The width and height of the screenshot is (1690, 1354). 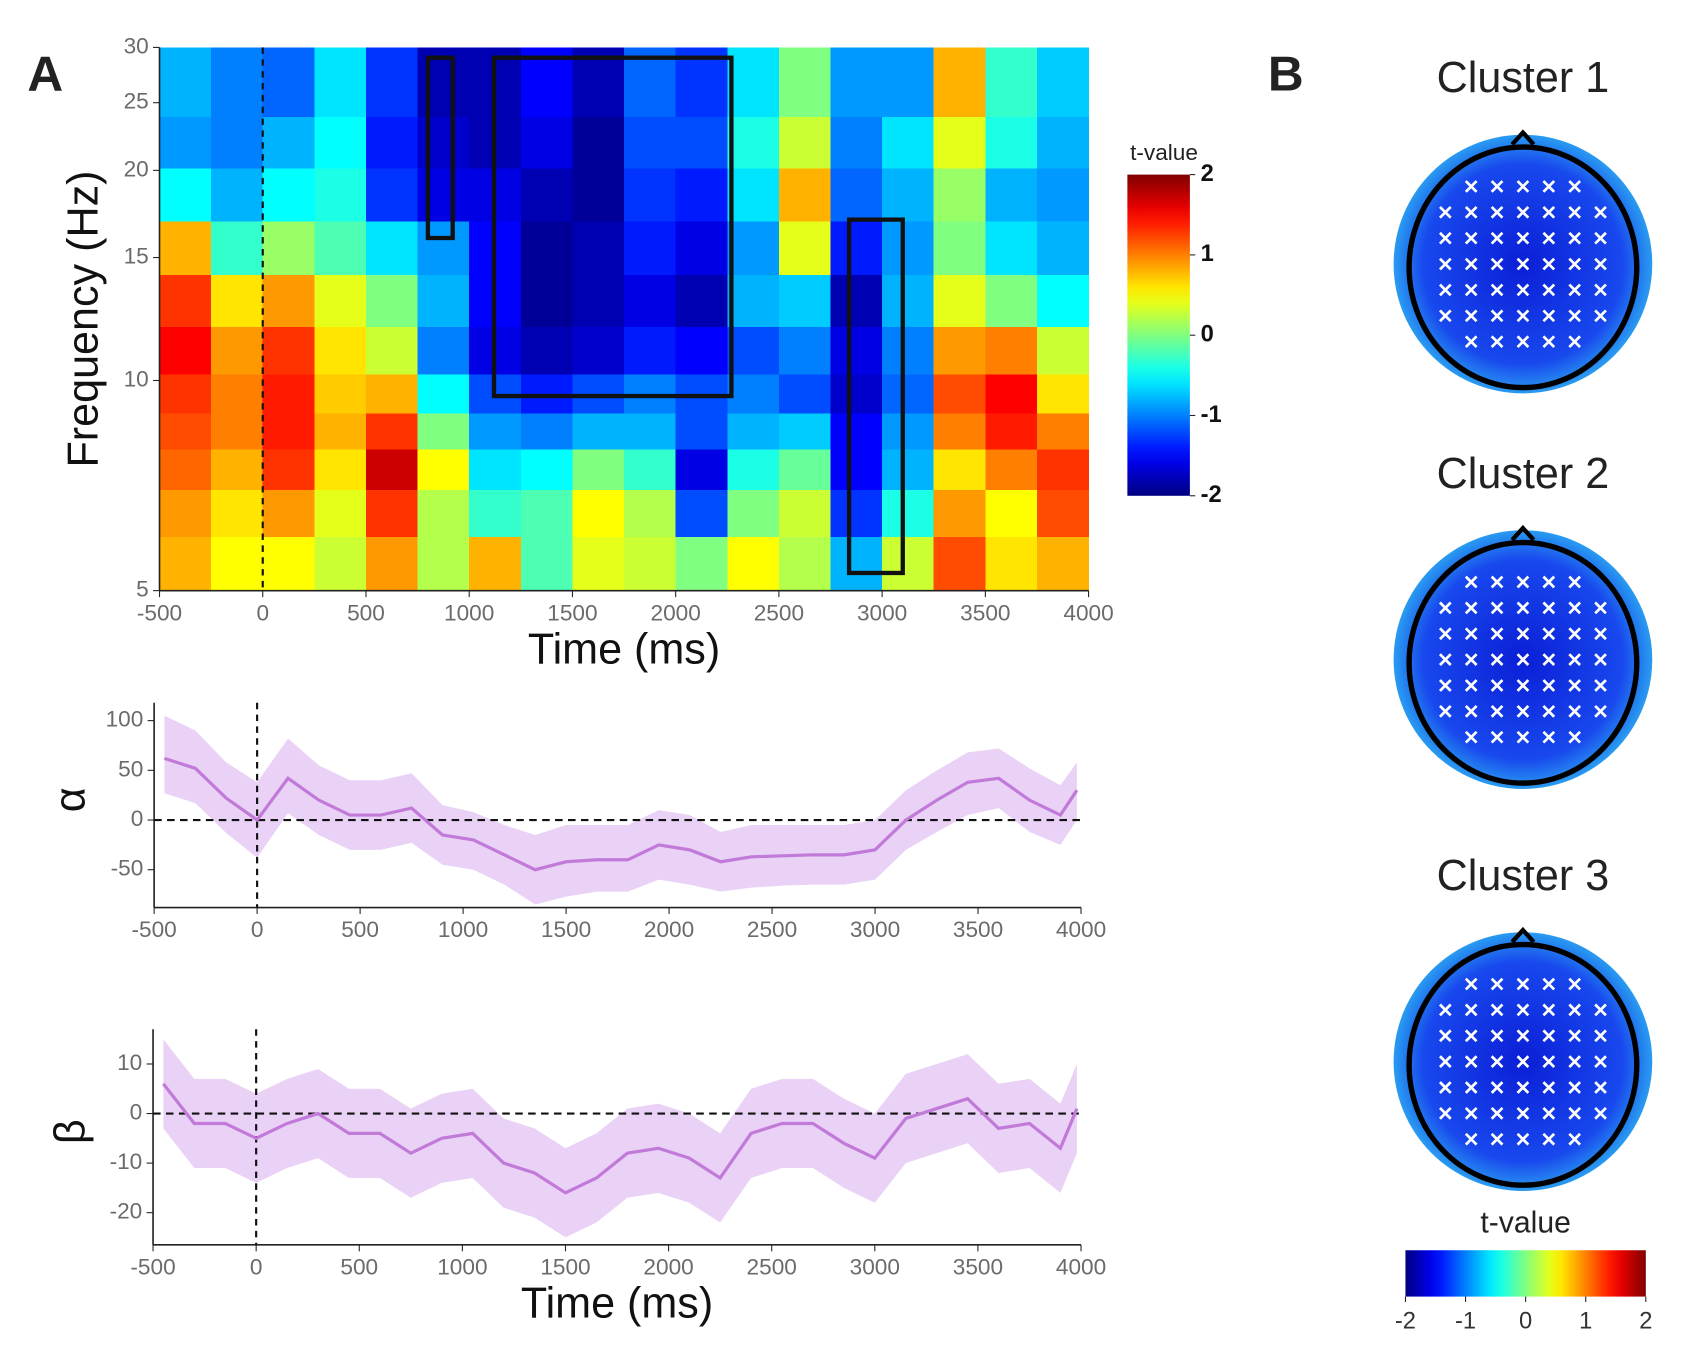 What do you see at coordinates (1207, 254) in the screenshot?
I see `colorbar-tick-label: 1` at bounding box center [1207, 254].